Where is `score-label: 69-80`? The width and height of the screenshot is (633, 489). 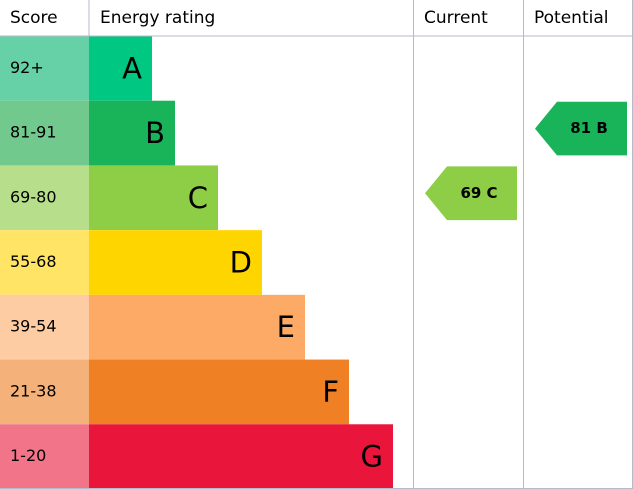 score-label: 69-80 is located at coordinates (33, 196).